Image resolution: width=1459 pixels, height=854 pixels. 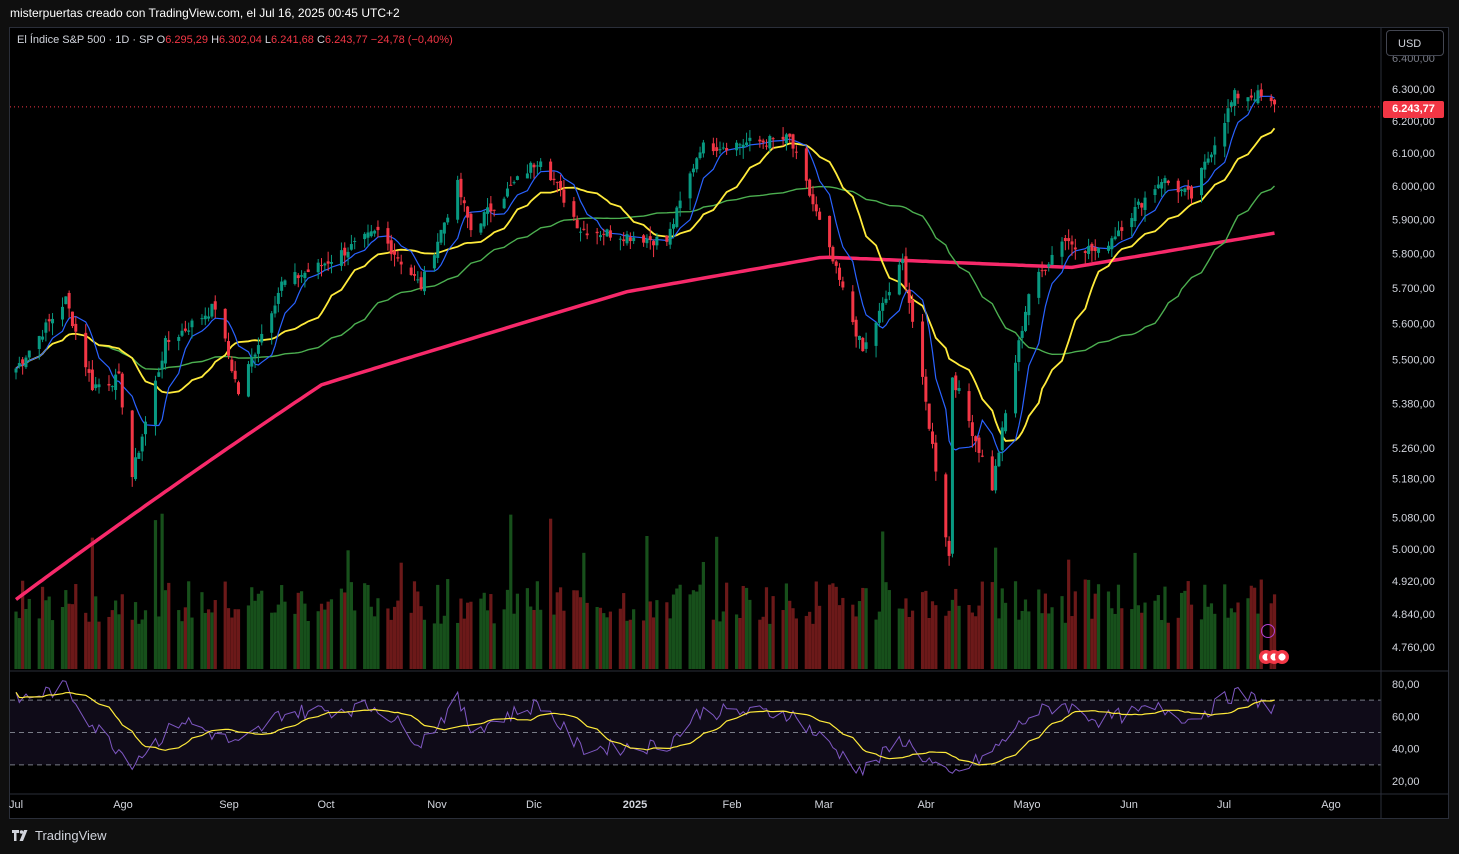 I want to click on time-tick-label: Mar, so click(x=824, y=805).